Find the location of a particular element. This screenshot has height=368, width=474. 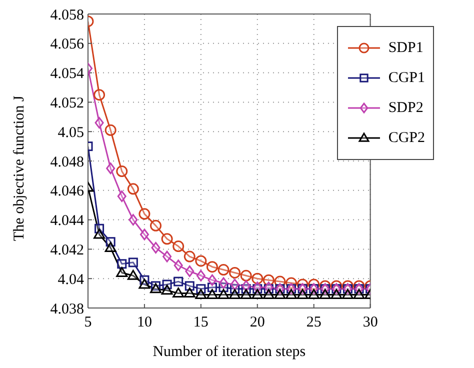

x-tick-label: 25 is located at coordinates (314, 322).